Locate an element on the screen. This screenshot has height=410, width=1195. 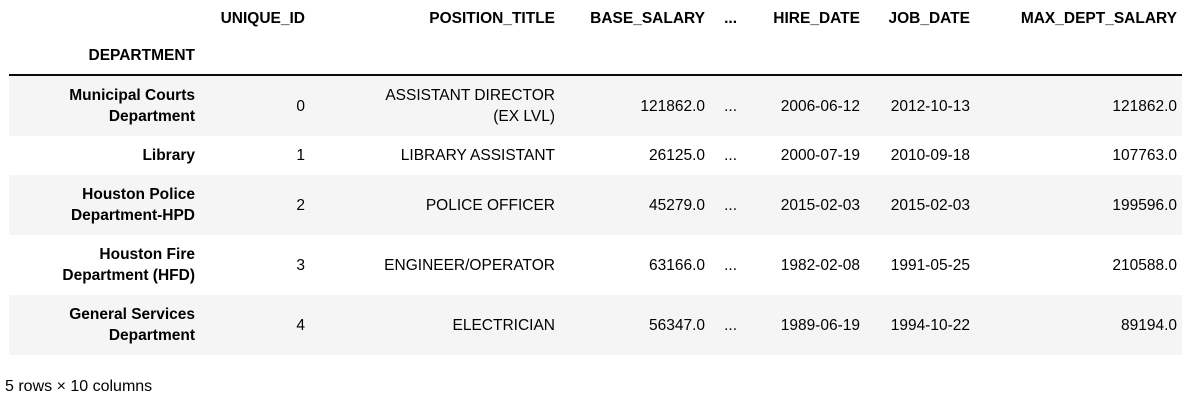
cell-unique-id: 1 is located at coordinates (300, 155).